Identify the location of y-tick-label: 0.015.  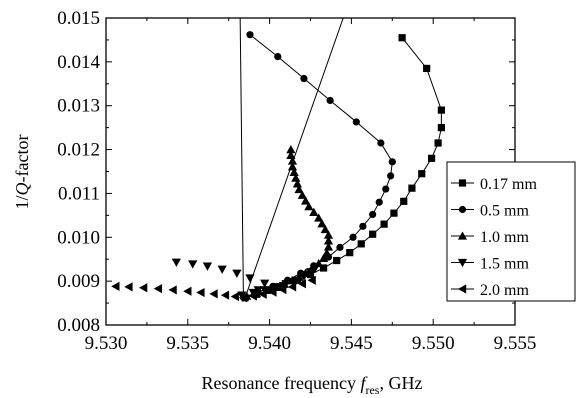
(78, 18).